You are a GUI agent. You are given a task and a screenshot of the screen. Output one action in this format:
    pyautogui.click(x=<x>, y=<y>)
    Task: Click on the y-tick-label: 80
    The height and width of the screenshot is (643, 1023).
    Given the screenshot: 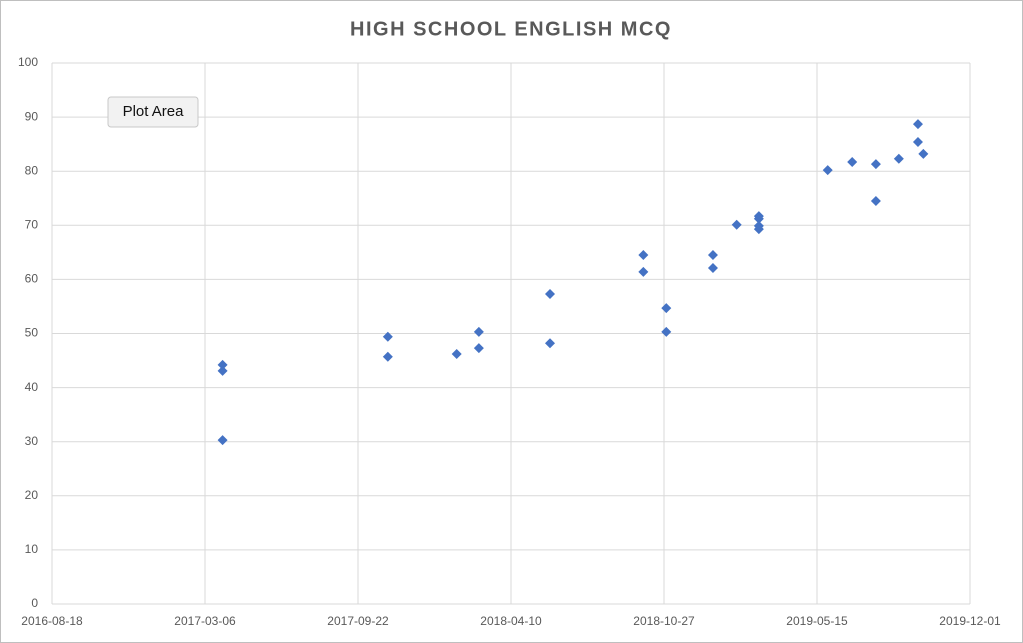 What is the action you would take?
    pyautogui.click(x=32, y=170)
    